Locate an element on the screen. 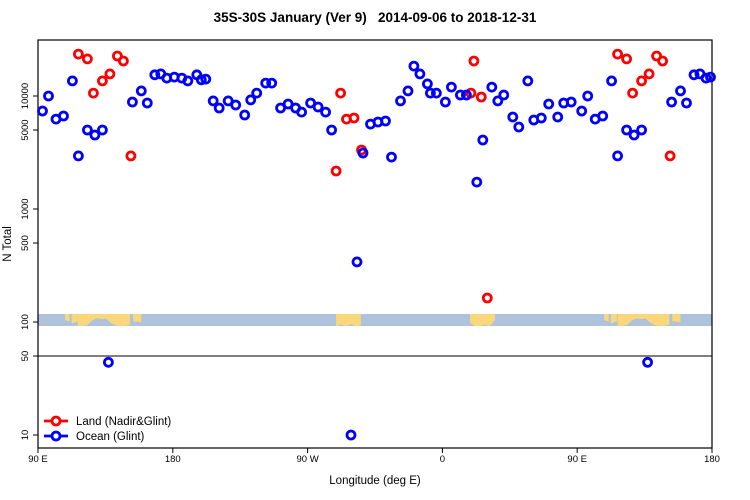 The image size is (750, 500). x-tick-label: 180 is located at coordinates (173, 459).